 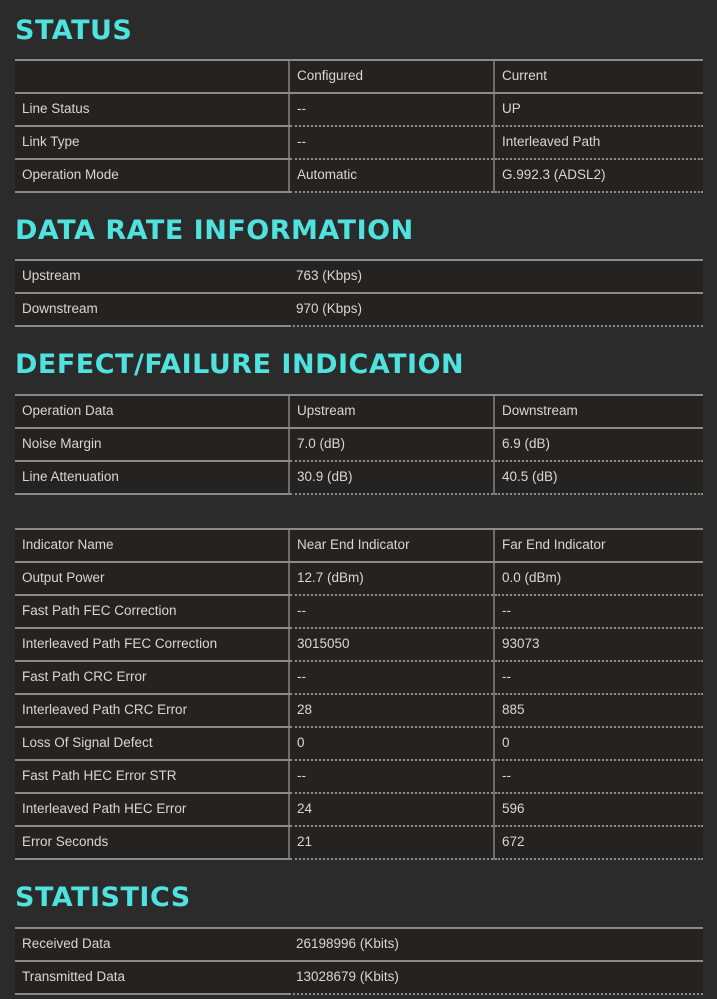 I want to click on row-label: Output Power, so click(x=152, y=578).